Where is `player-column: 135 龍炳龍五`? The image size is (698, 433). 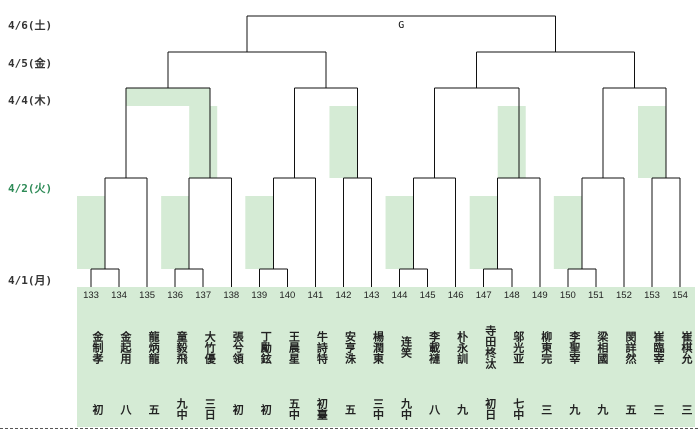
player-column: 135 龍炳龍五 is located at coordinates (147, 357).